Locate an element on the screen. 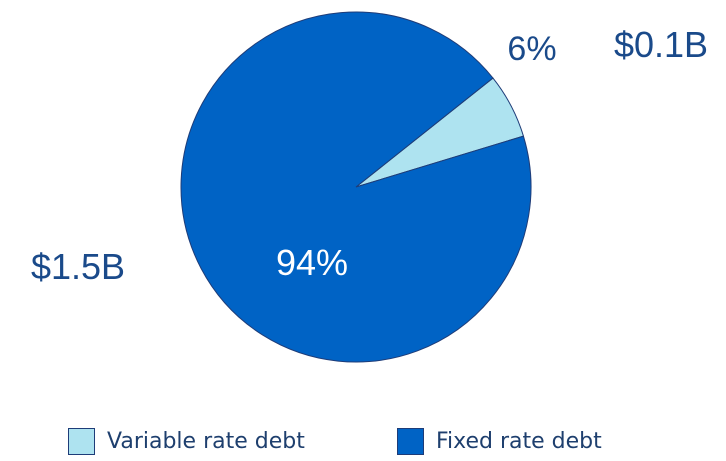  legend-swatch-fixed-rate is located at coordinates (410, 441).